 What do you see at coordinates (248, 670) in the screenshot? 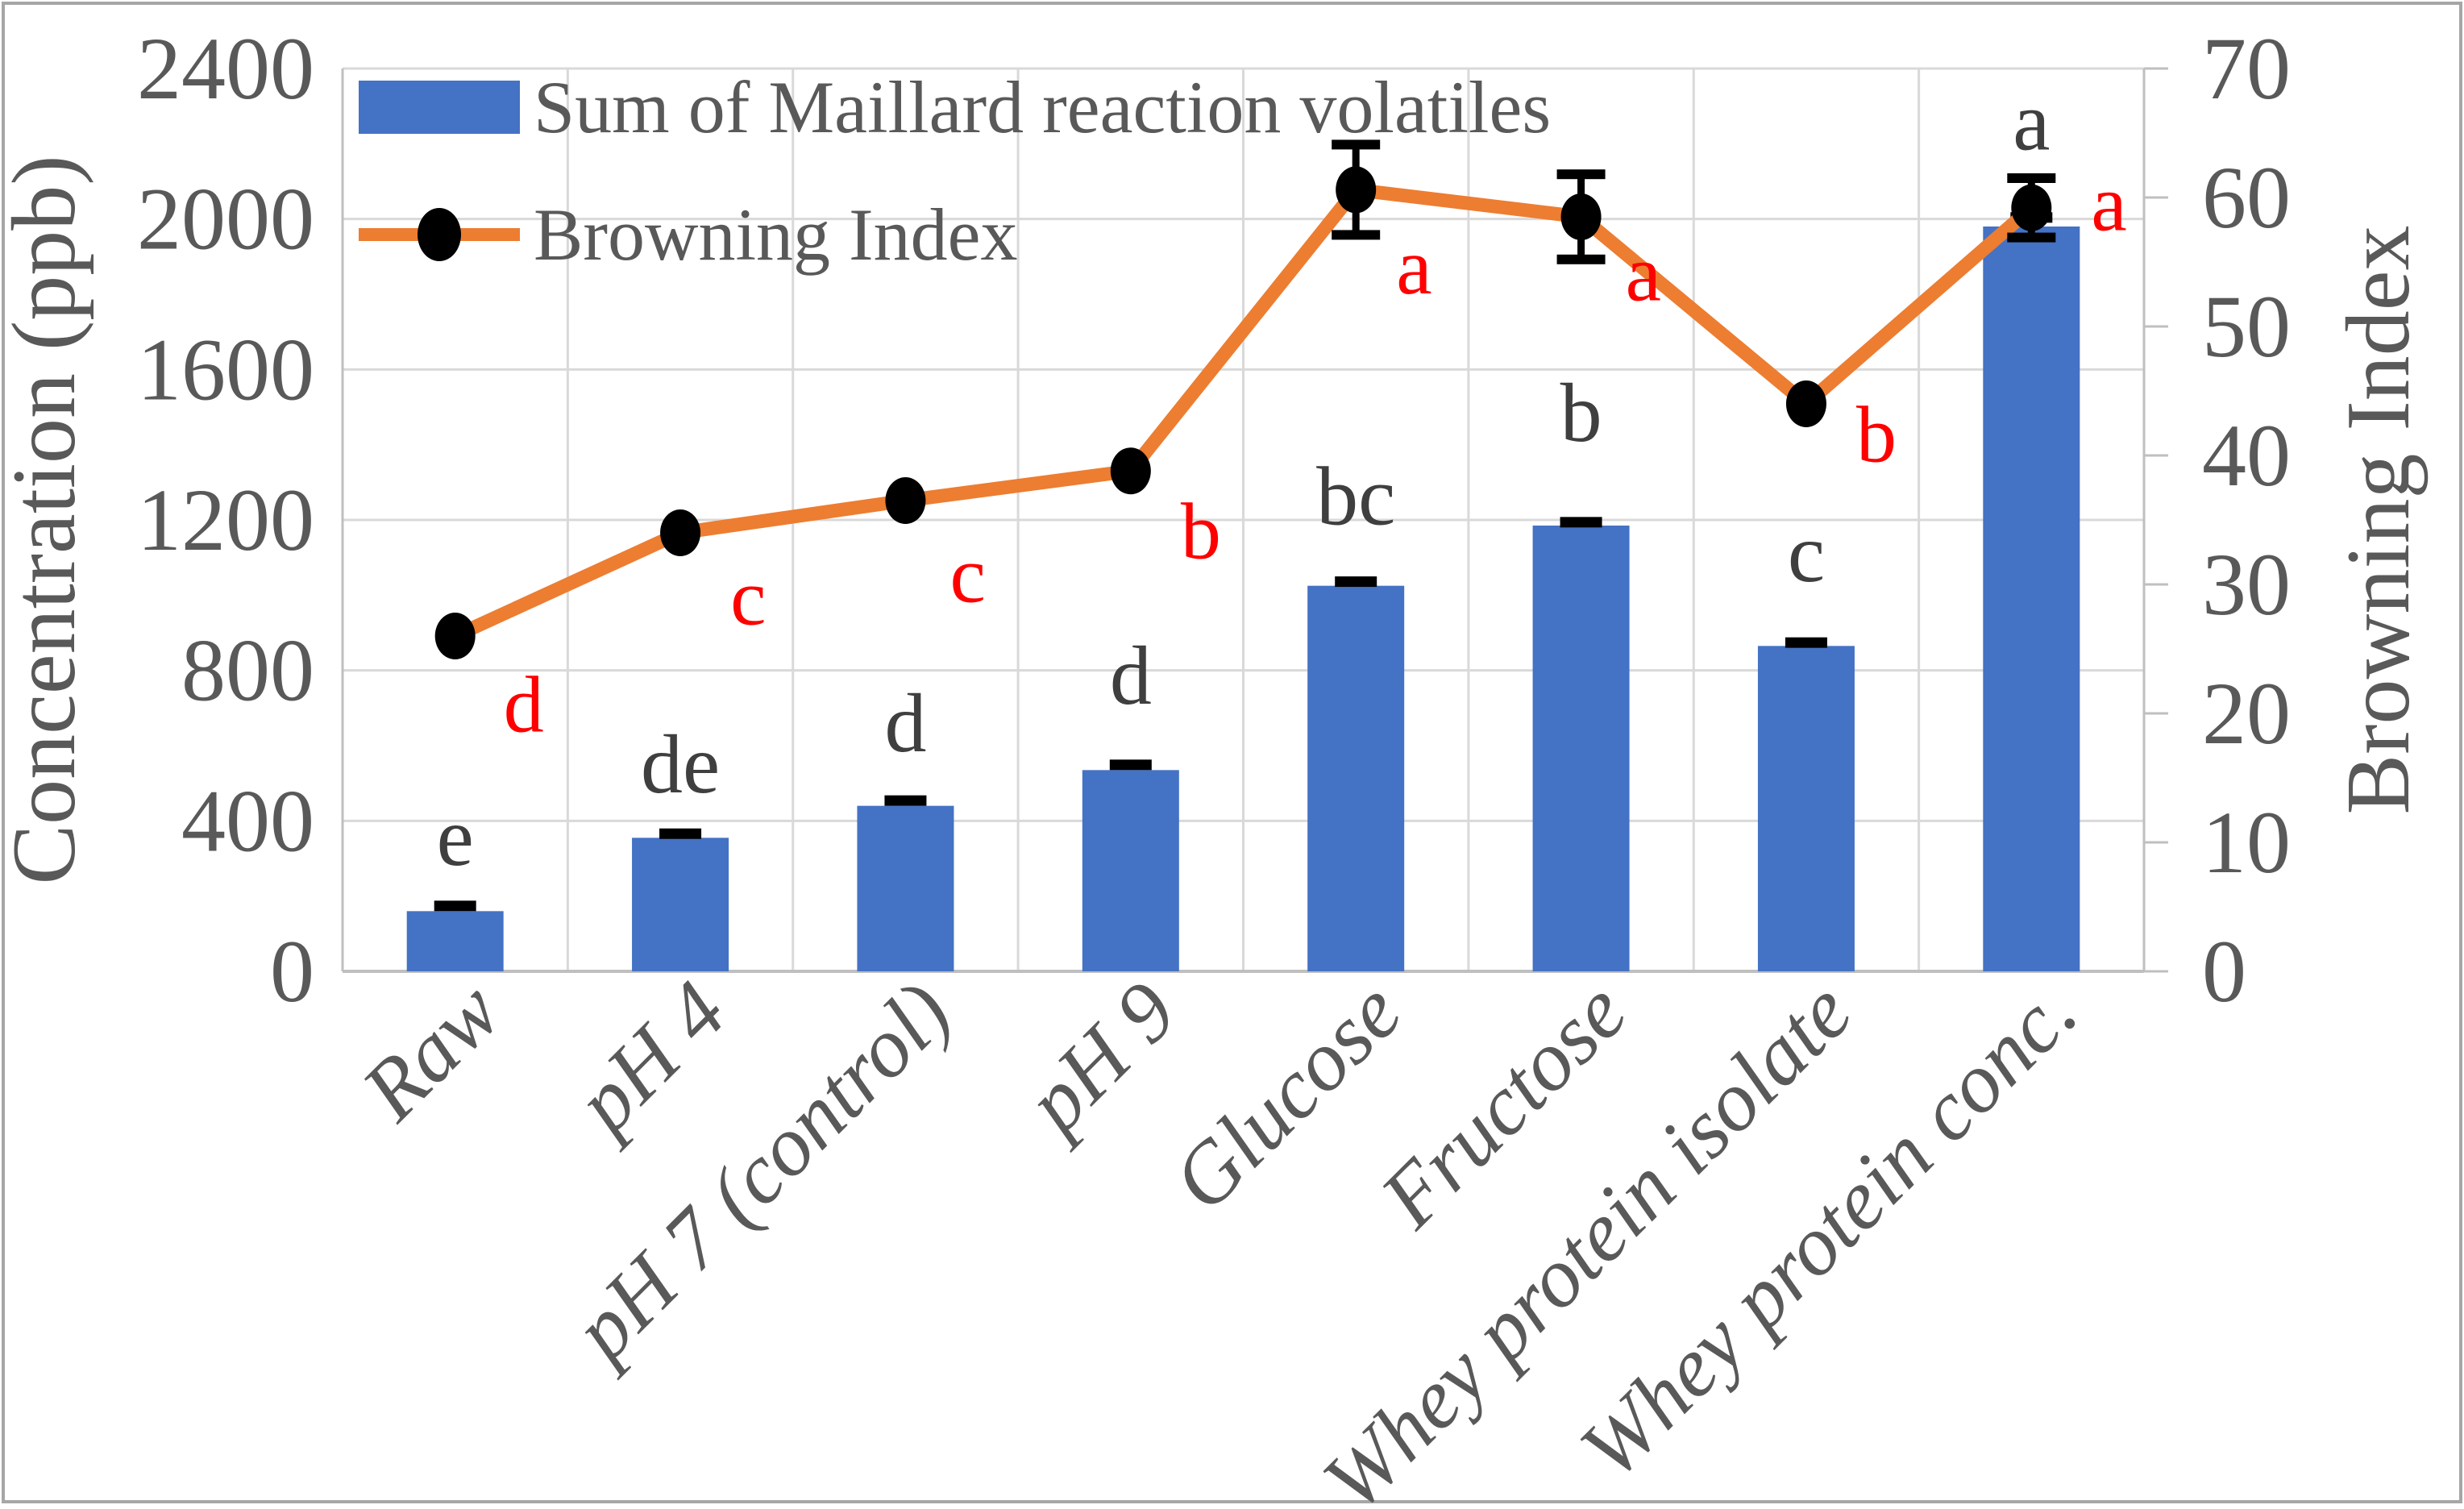
I see `left-tick-label: 800` at bounding box center [248, 670].